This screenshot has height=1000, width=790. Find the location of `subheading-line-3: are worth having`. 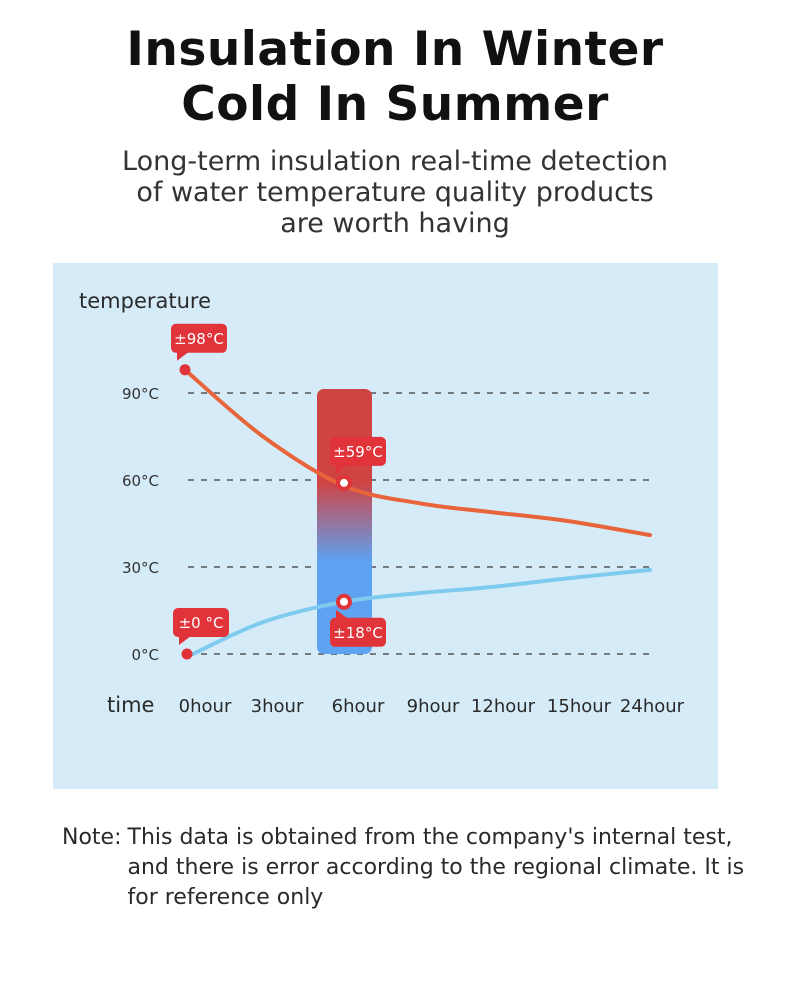

subheading-line-3: are worth having is located at coordinates (395, 223).